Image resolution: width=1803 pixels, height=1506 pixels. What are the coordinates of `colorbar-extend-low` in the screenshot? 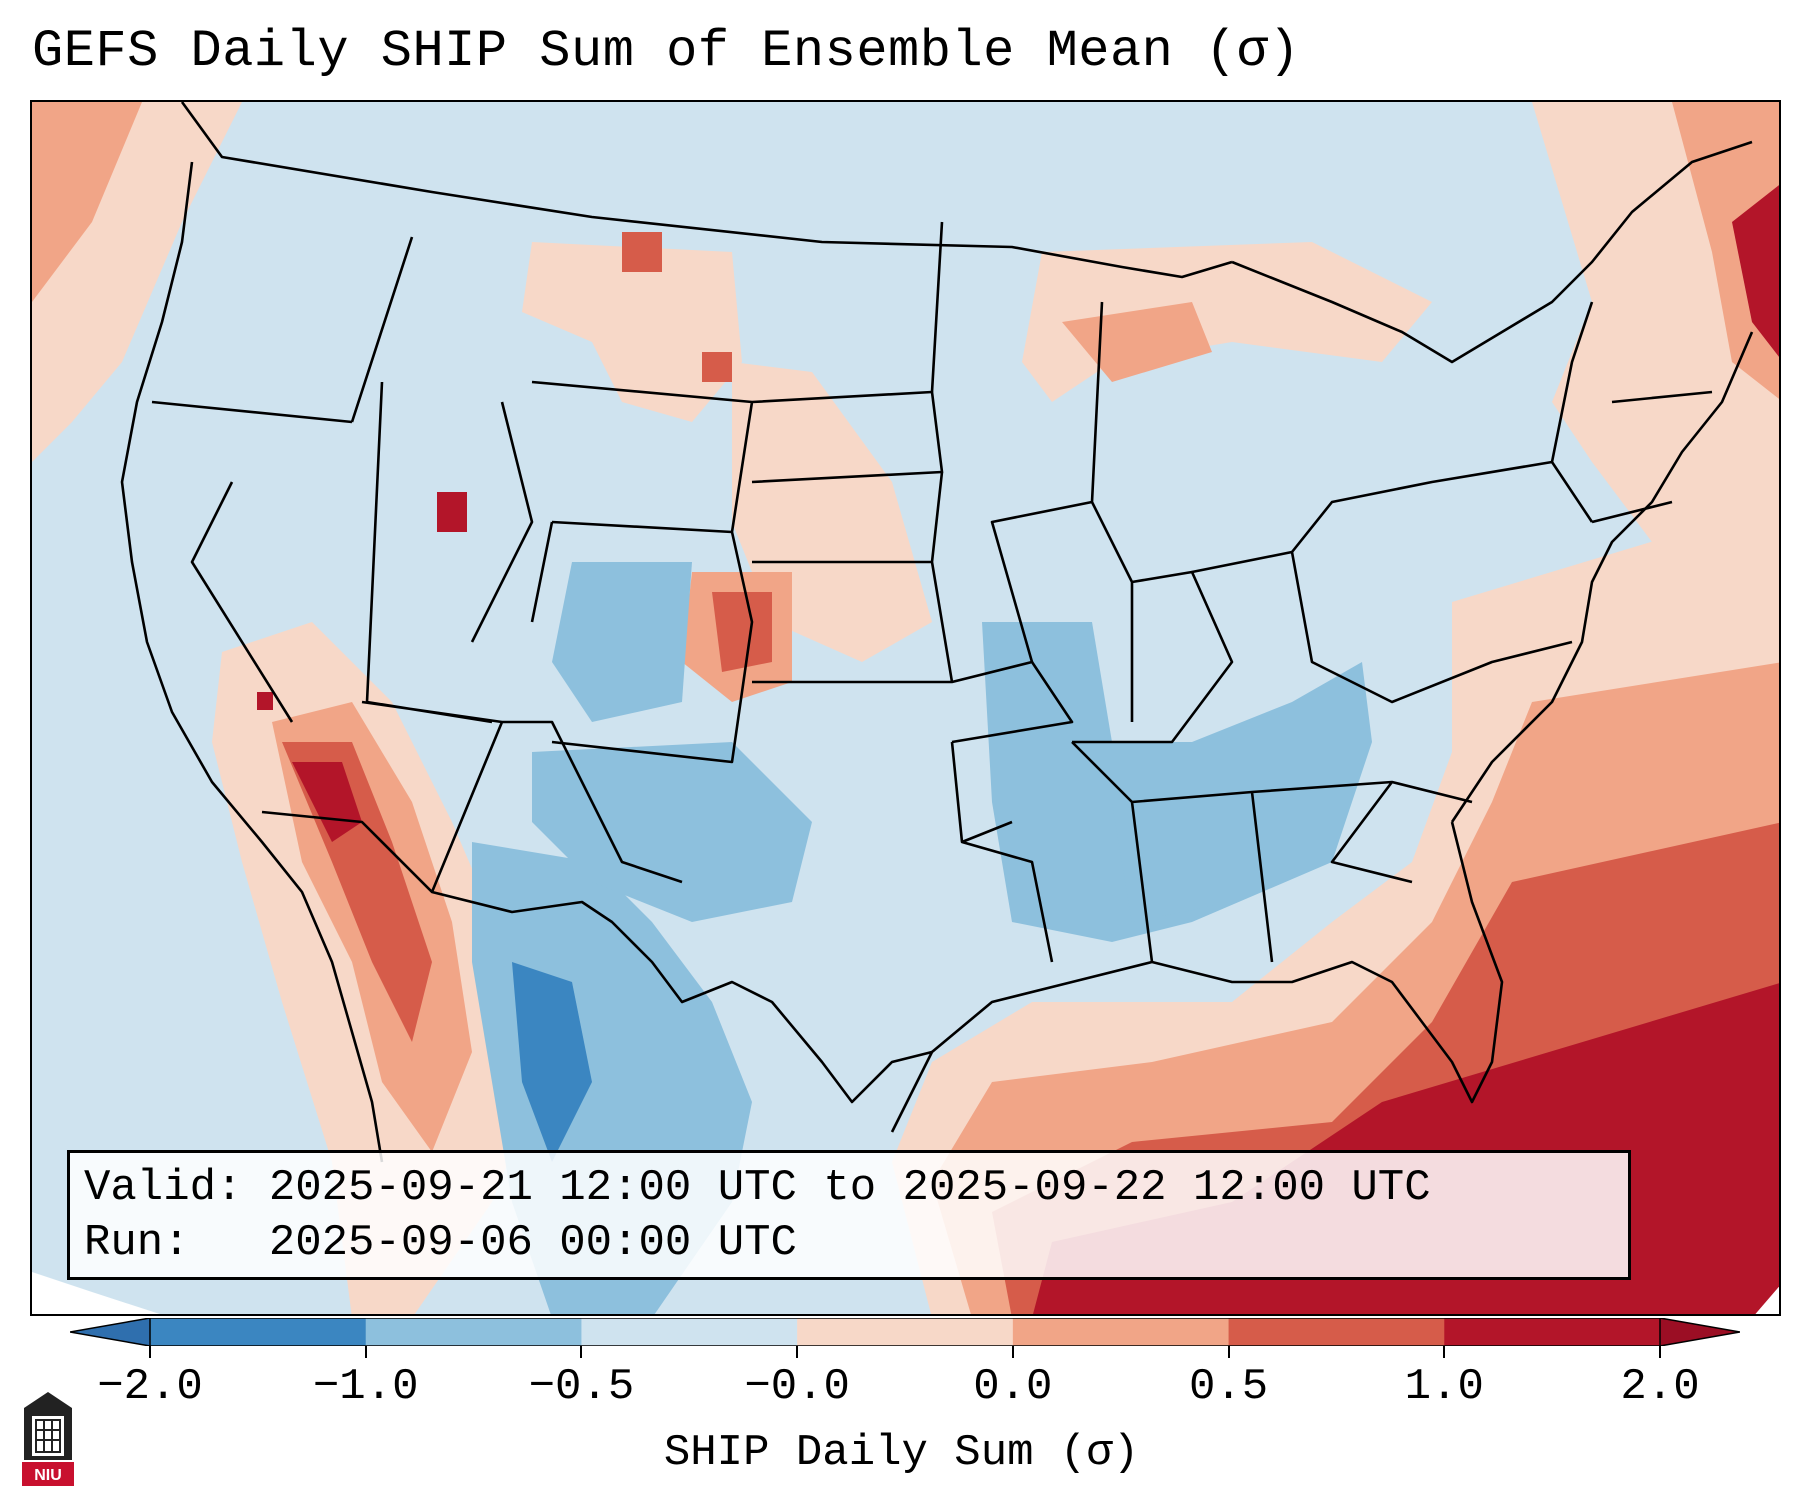 It's located at (110, 1332).